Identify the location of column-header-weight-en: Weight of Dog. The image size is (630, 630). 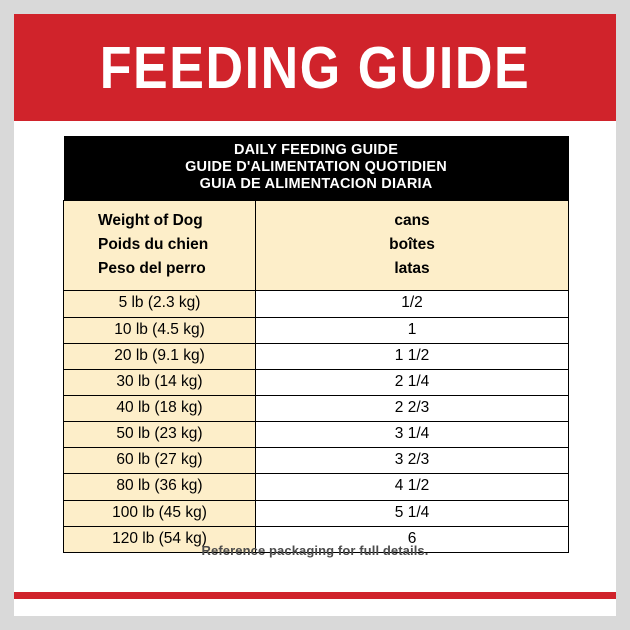
(150, 221).